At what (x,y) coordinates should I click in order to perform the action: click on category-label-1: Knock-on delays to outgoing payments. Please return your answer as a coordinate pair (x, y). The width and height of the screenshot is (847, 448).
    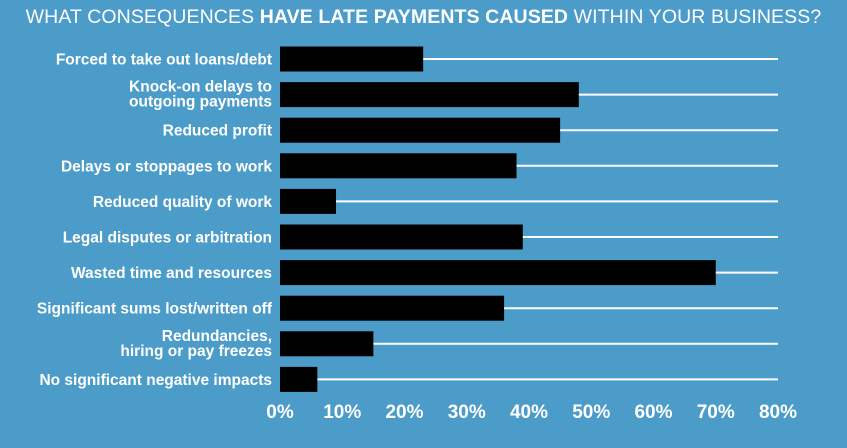
    Looking at the image, I should click on (200, 95).